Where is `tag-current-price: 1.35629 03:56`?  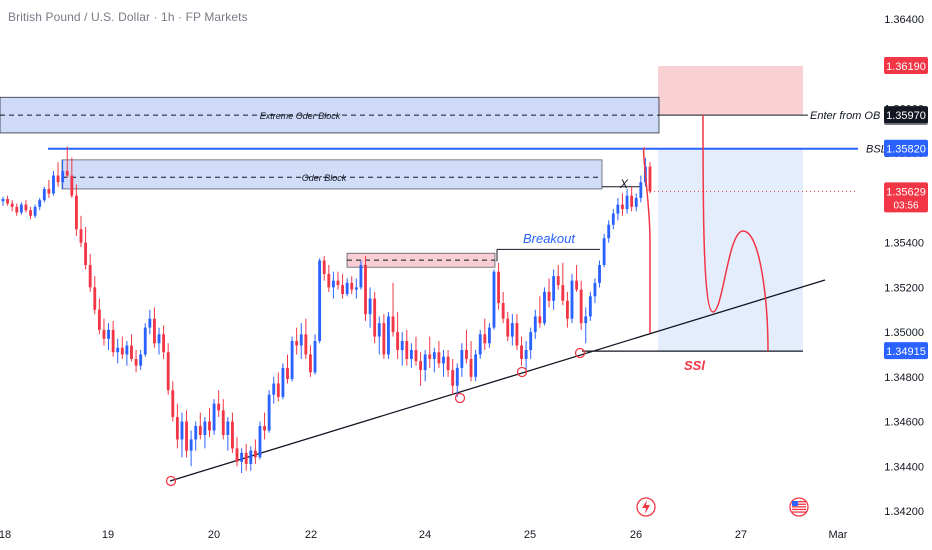
tag-current-price: 1.35629 03:56 is located at coordinates (906, 197).